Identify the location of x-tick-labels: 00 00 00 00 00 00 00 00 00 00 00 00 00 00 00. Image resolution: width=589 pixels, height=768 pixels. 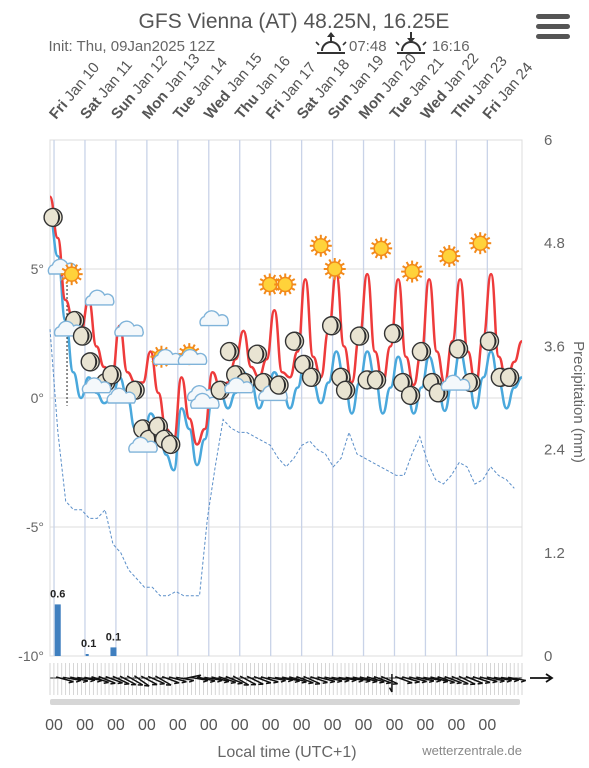
(270, 725).